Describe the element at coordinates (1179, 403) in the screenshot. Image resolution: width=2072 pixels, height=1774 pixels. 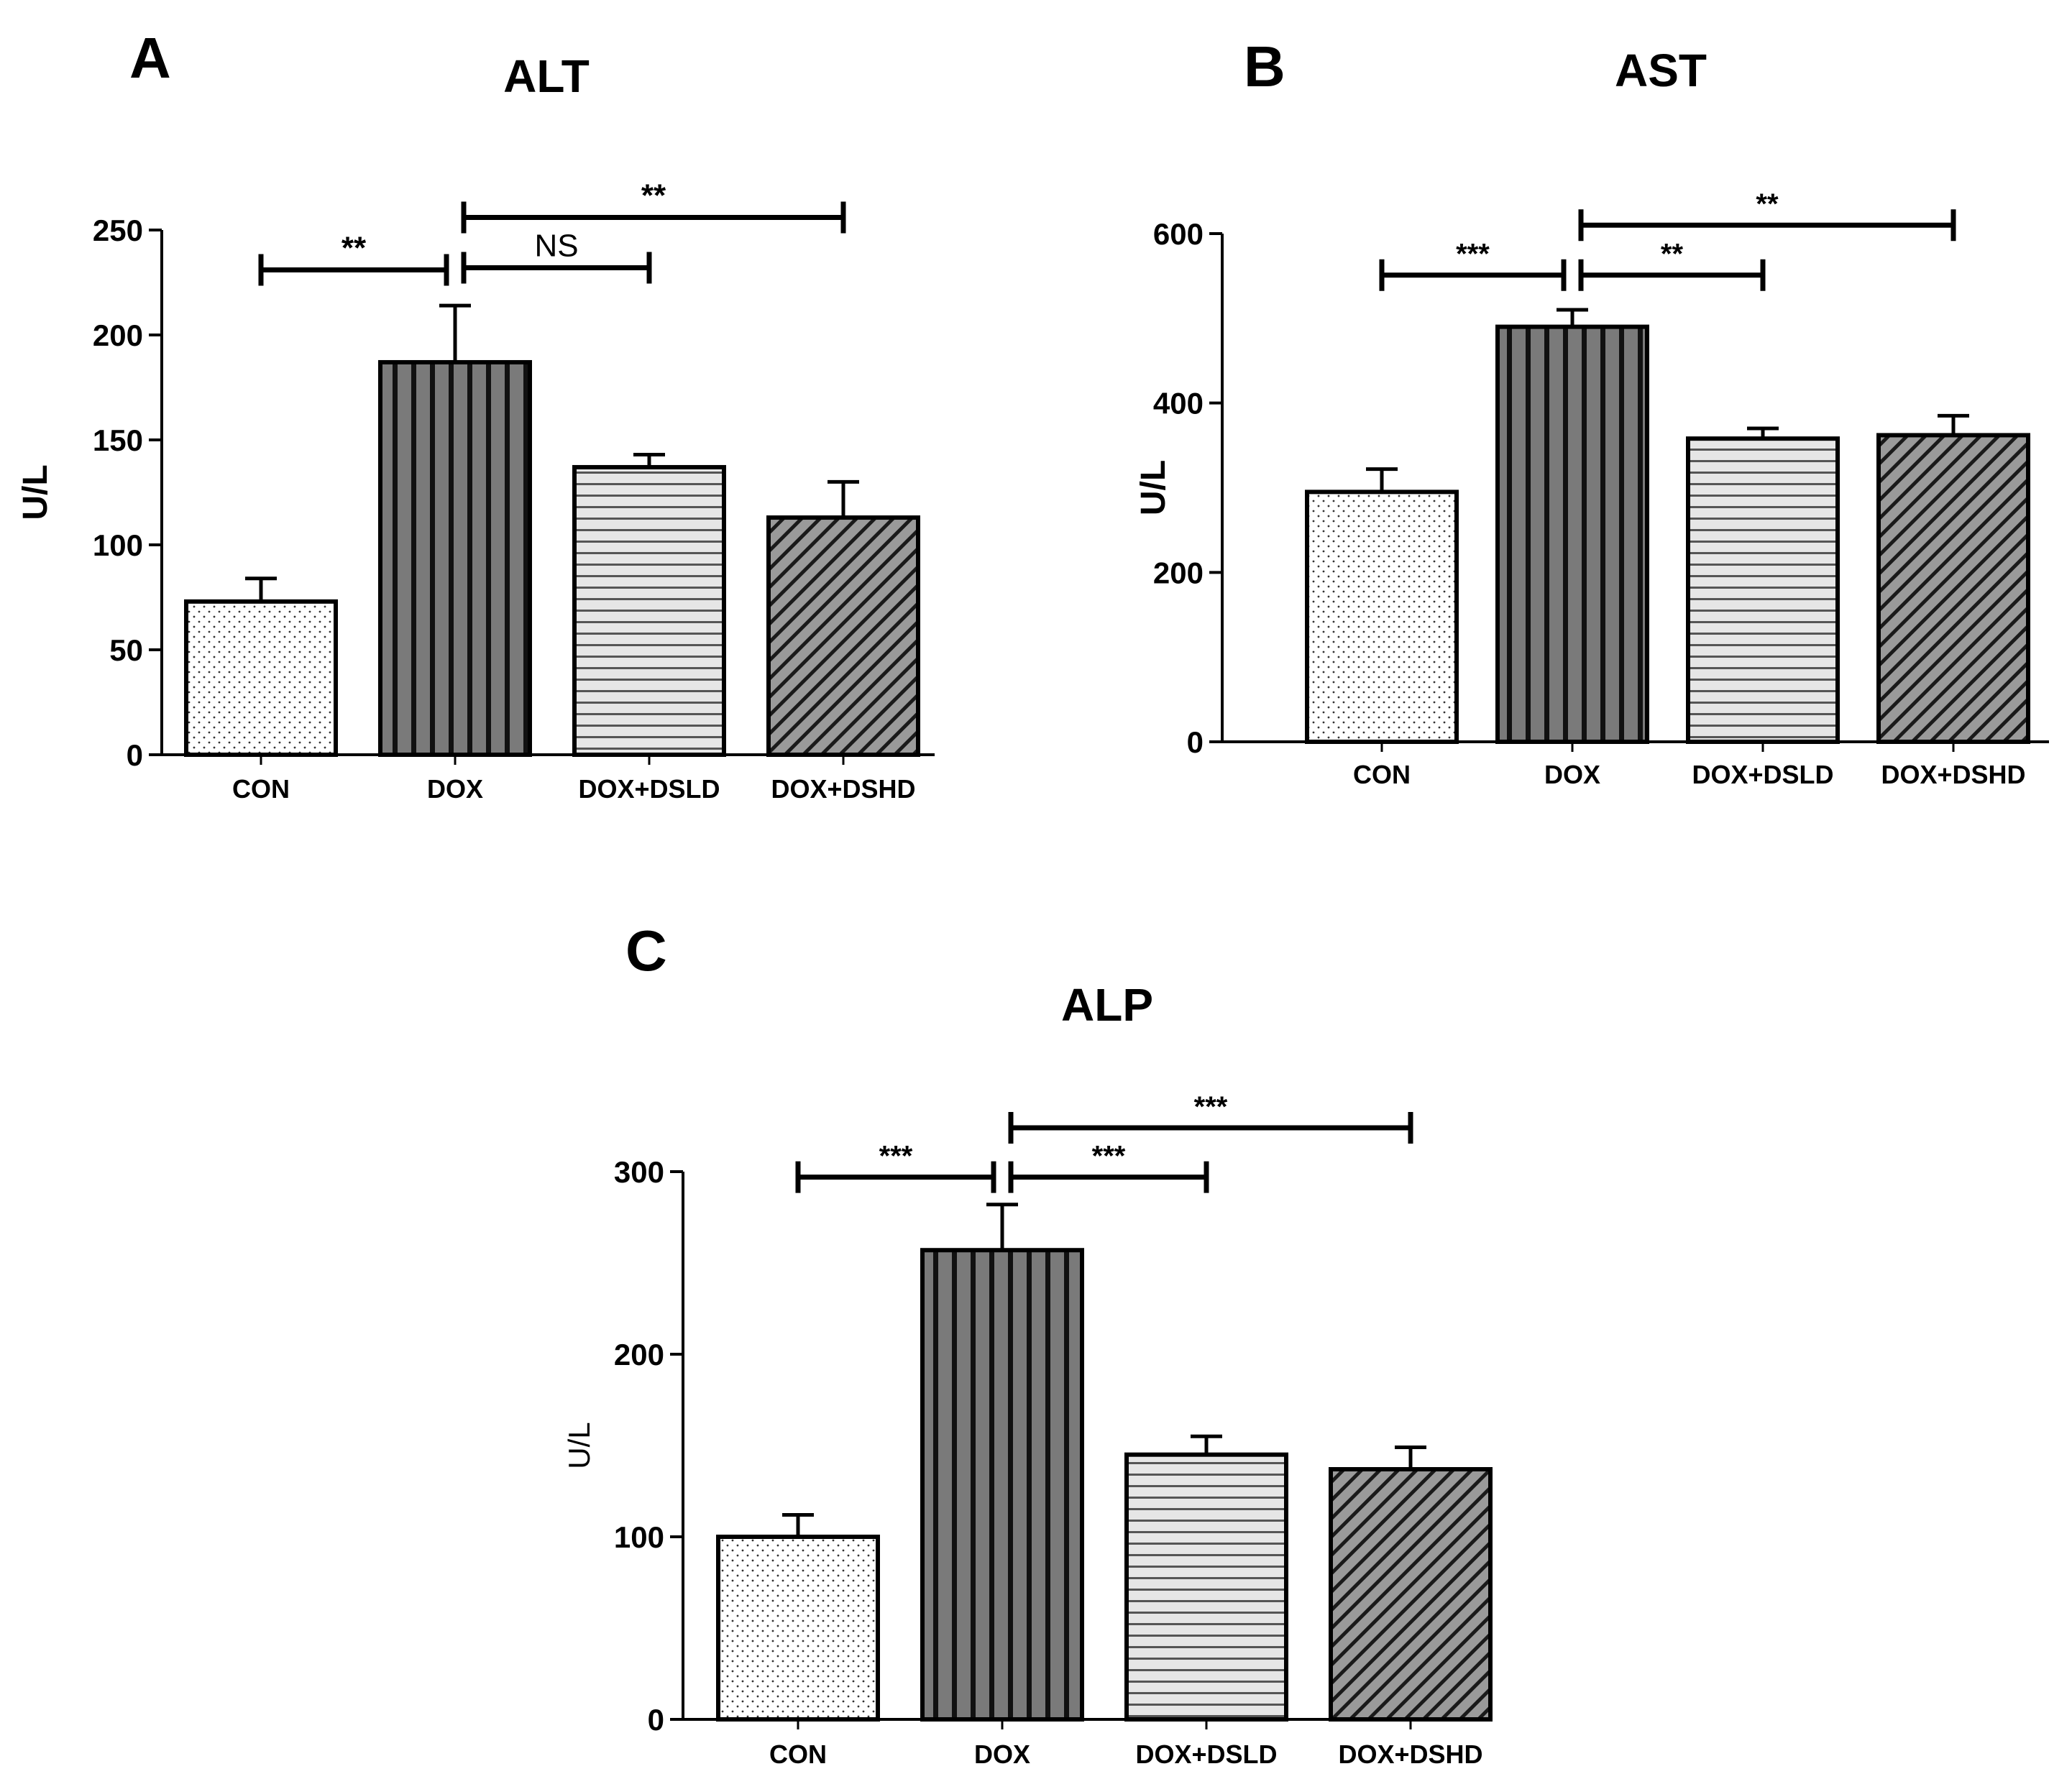
I see `y-tick-label: 400` at that location.